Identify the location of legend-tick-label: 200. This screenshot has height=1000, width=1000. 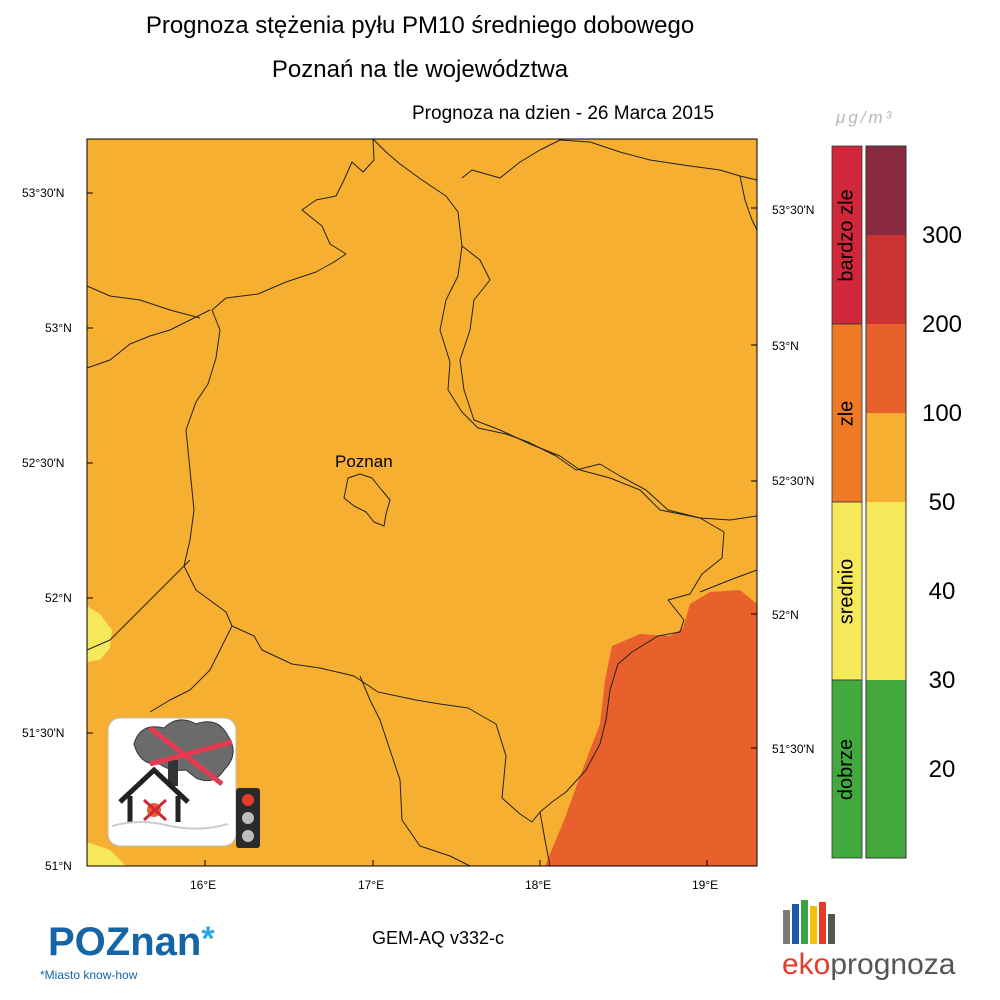
(942, 324).